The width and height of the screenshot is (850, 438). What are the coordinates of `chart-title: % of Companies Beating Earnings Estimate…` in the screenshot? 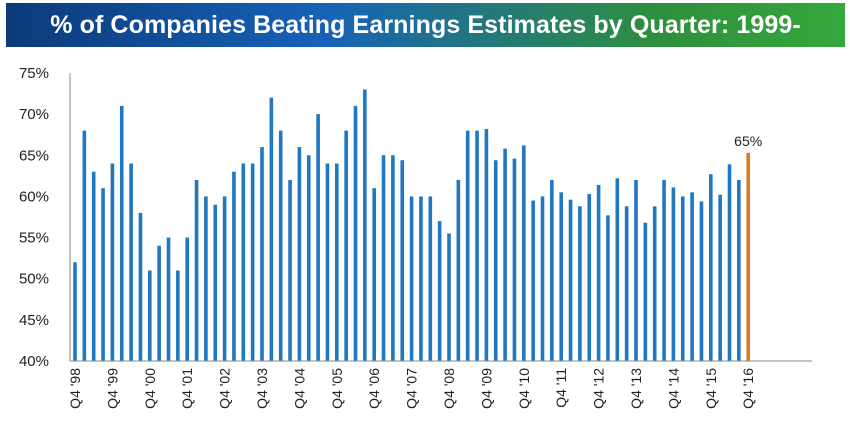 It's located at (425, 47).